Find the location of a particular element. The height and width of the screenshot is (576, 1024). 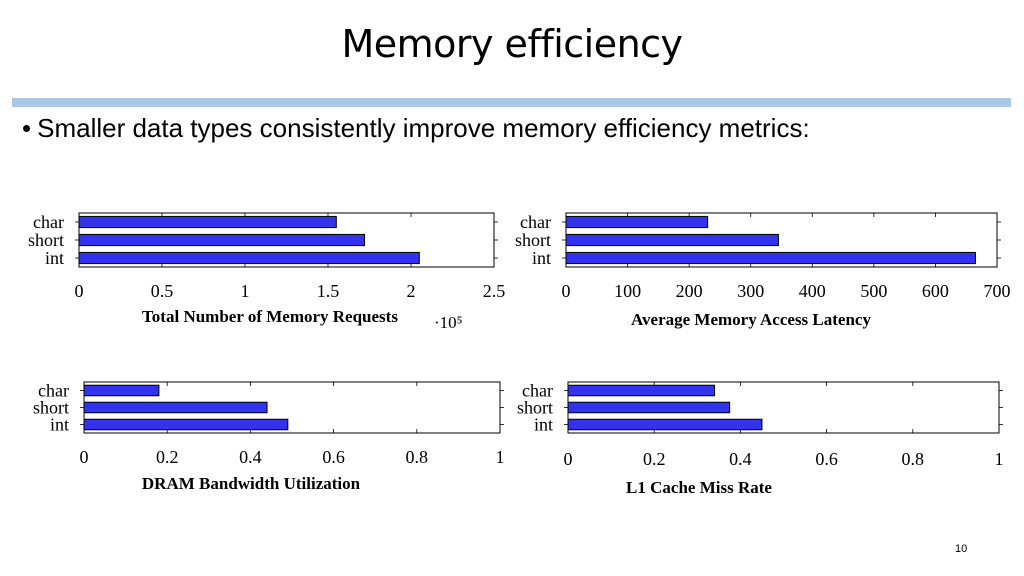

x-tick-label: 500 is located at coordinates (873, 291).